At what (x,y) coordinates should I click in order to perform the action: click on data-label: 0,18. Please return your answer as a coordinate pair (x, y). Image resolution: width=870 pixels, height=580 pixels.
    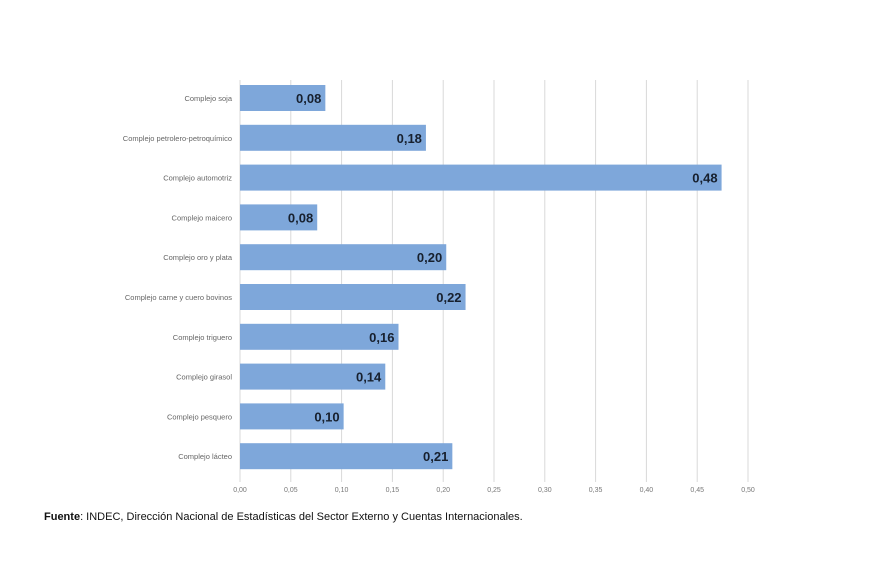
    Looking at the image, I should click on (409, 138).